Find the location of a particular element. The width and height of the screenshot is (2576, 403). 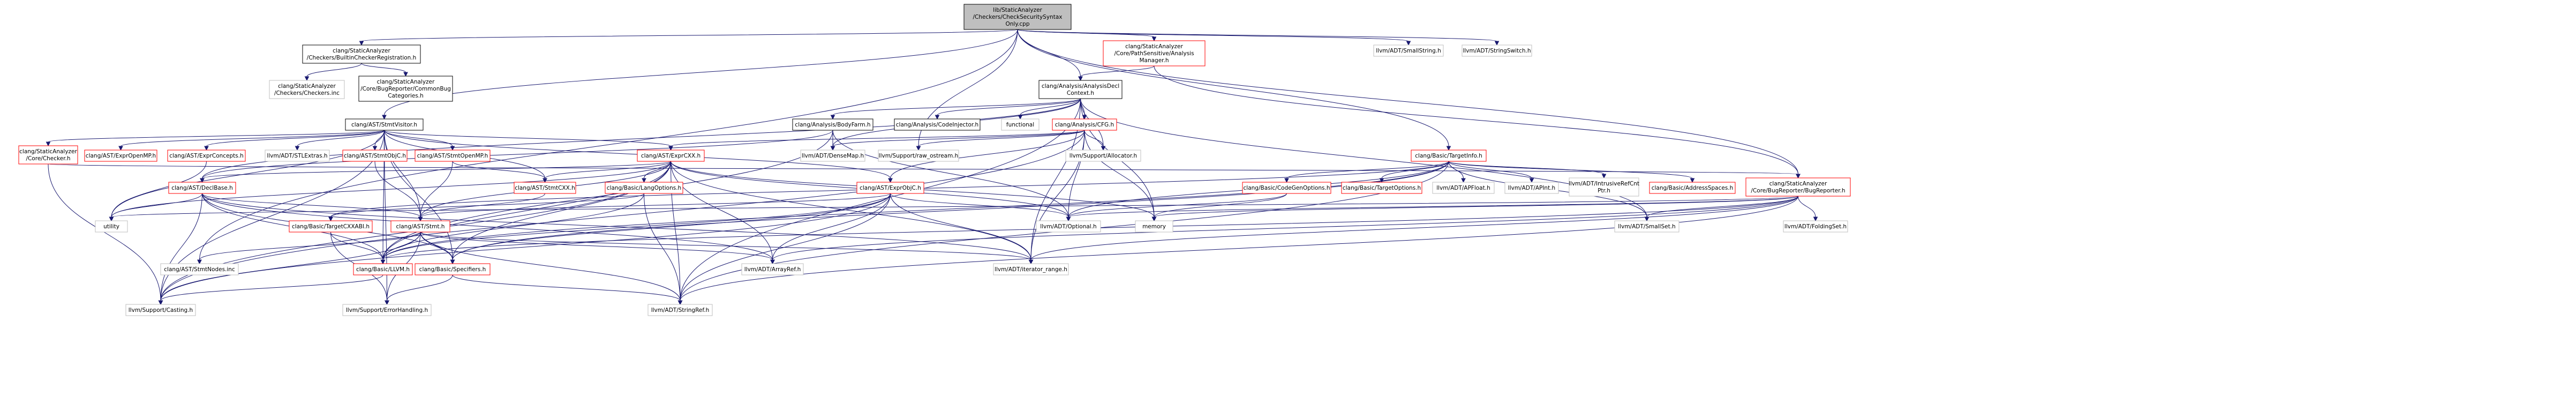

node-label-line: clang/Basic/TargetInfo.h is located at coordinates (1448, 156).